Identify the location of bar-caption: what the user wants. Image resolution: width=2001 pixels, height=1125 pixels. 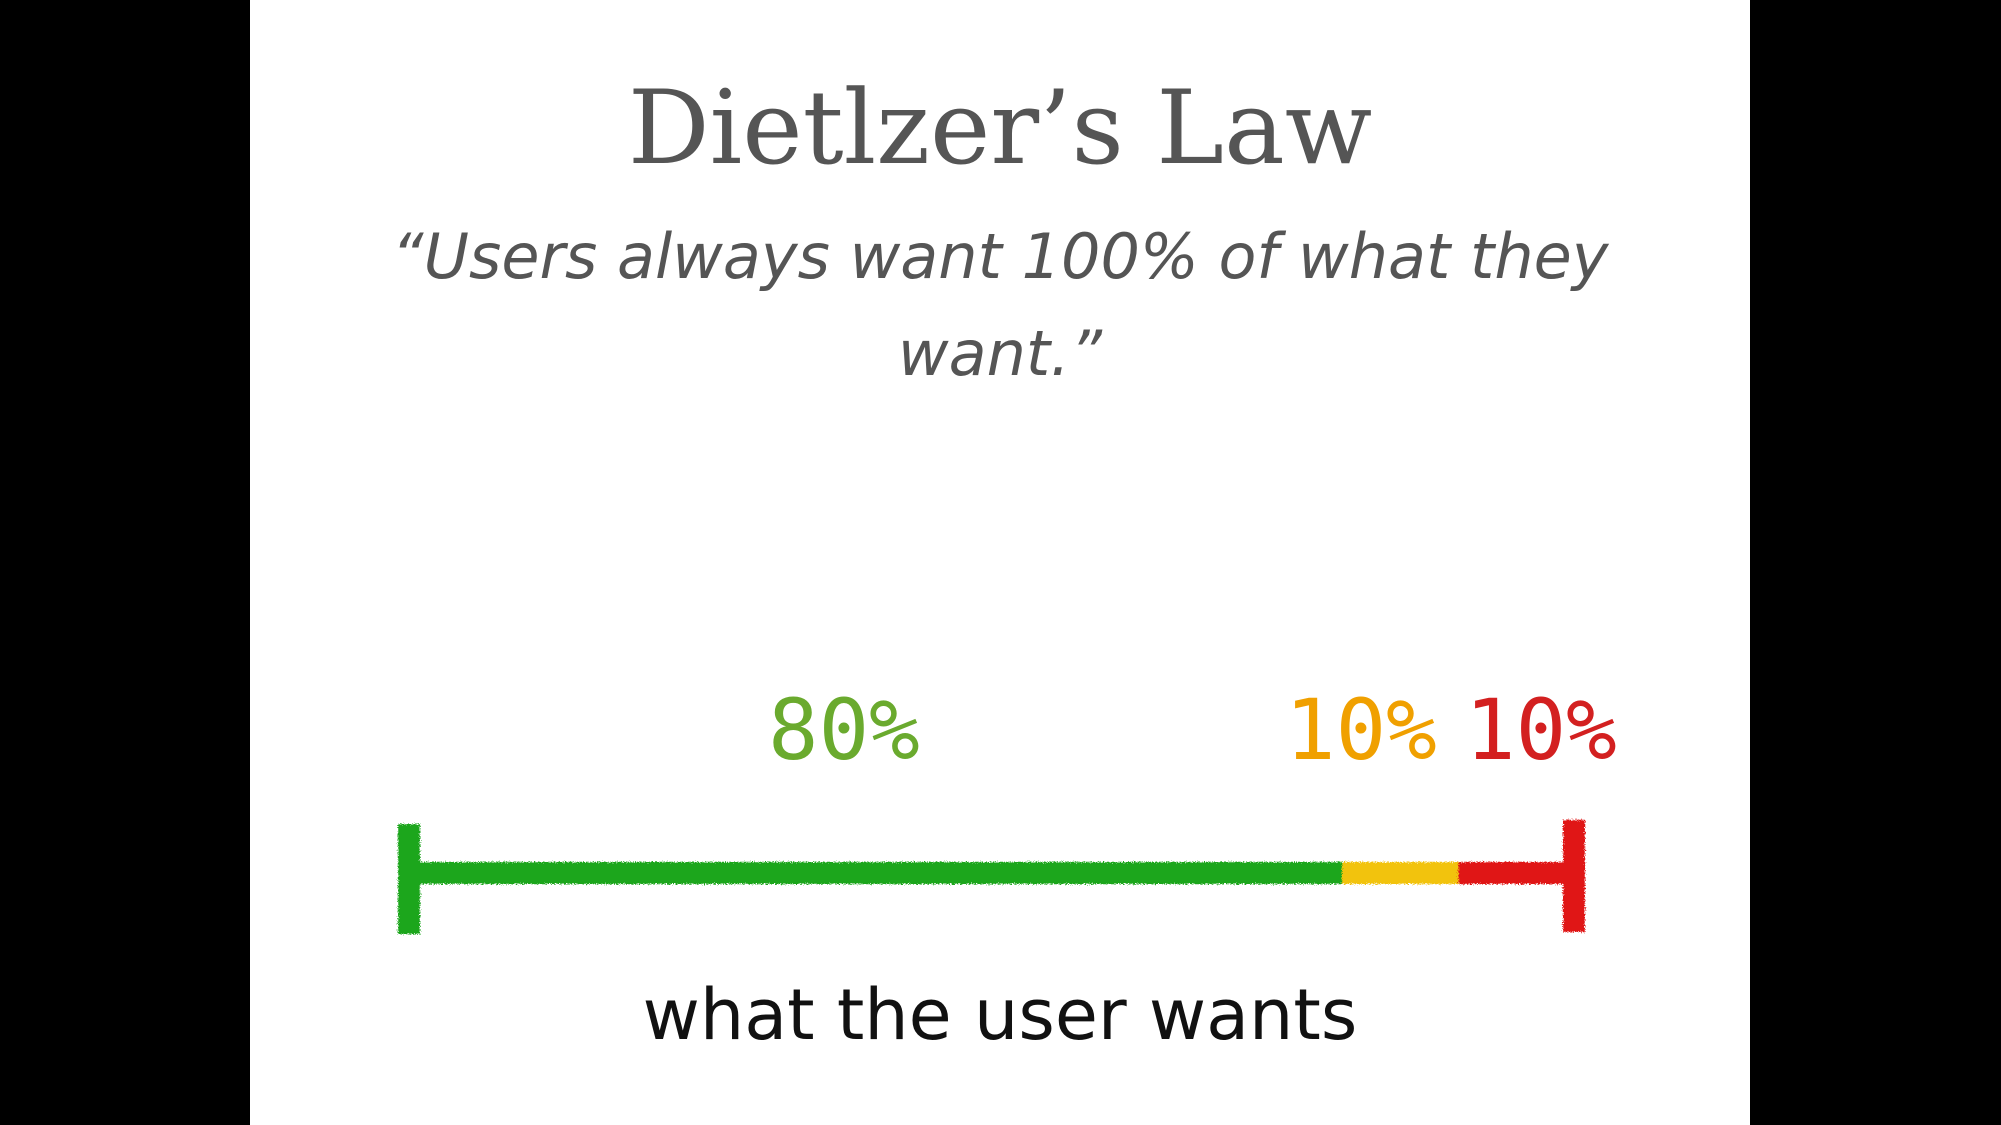
(1000, 1015).